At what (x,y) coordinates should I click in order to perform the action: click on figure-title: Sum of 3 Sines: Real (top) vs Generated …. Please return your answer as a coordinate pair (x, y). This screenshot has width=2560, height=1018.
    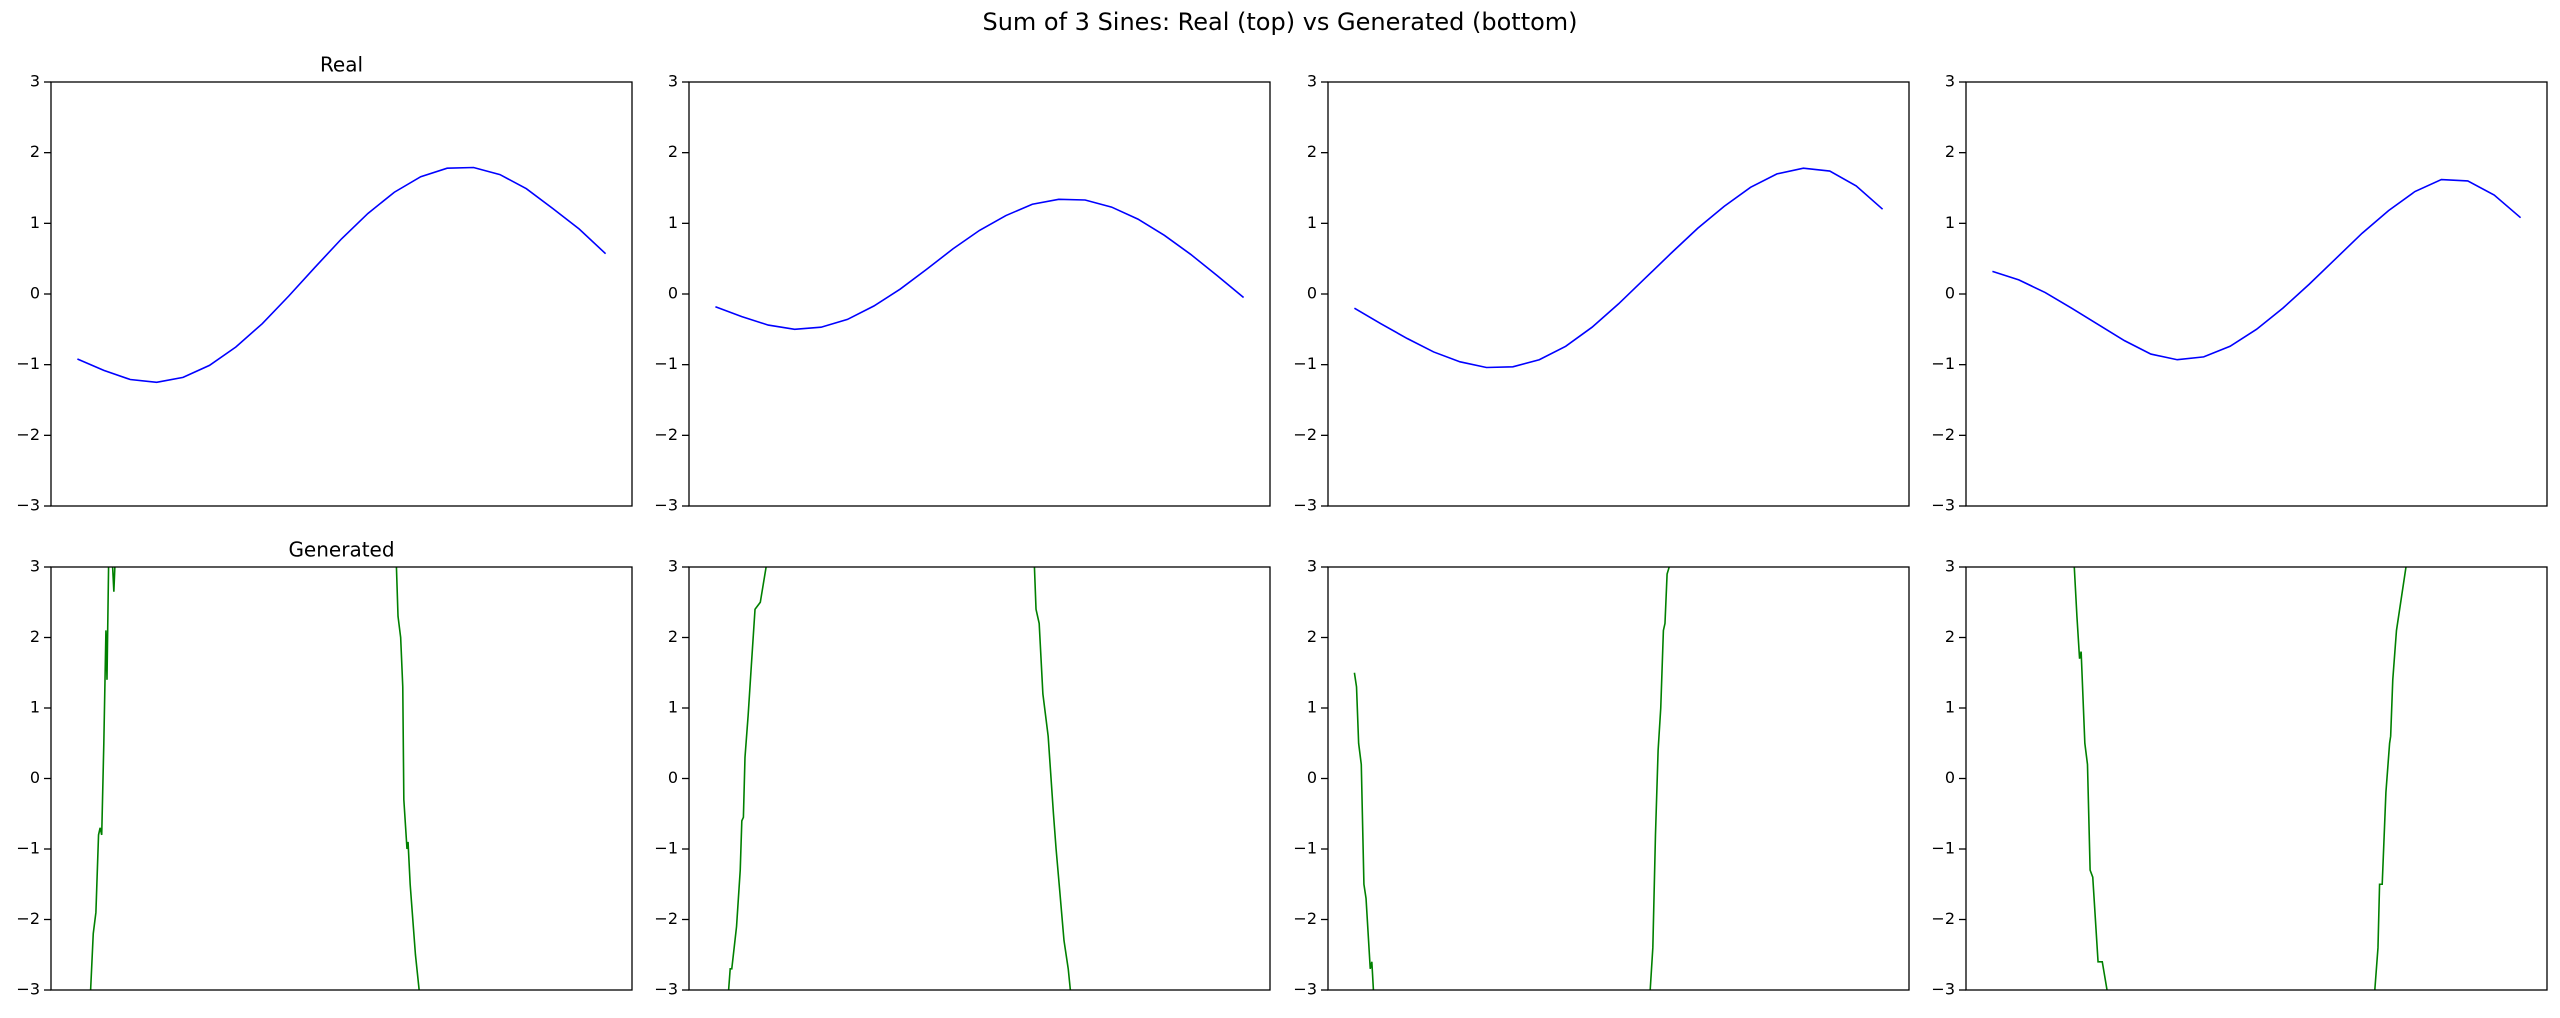
    Looking at the image, I should click on (1279, 22).